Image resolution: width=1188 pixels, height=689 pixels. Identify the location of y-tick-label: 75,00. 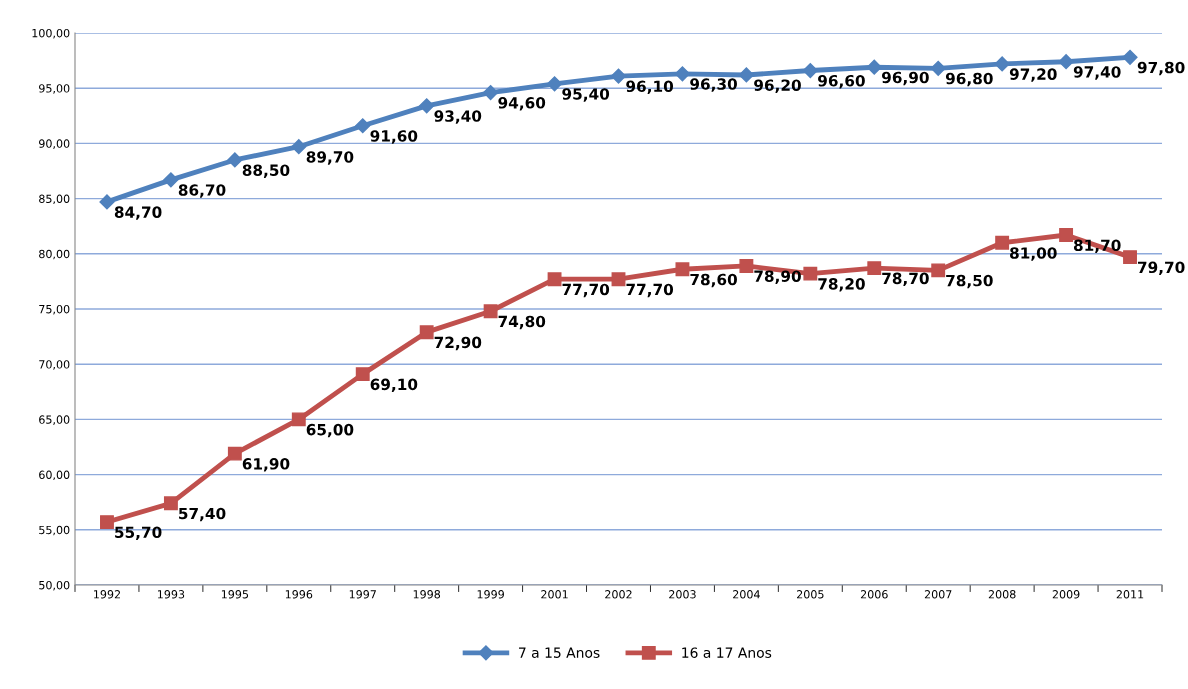
(54, 309).